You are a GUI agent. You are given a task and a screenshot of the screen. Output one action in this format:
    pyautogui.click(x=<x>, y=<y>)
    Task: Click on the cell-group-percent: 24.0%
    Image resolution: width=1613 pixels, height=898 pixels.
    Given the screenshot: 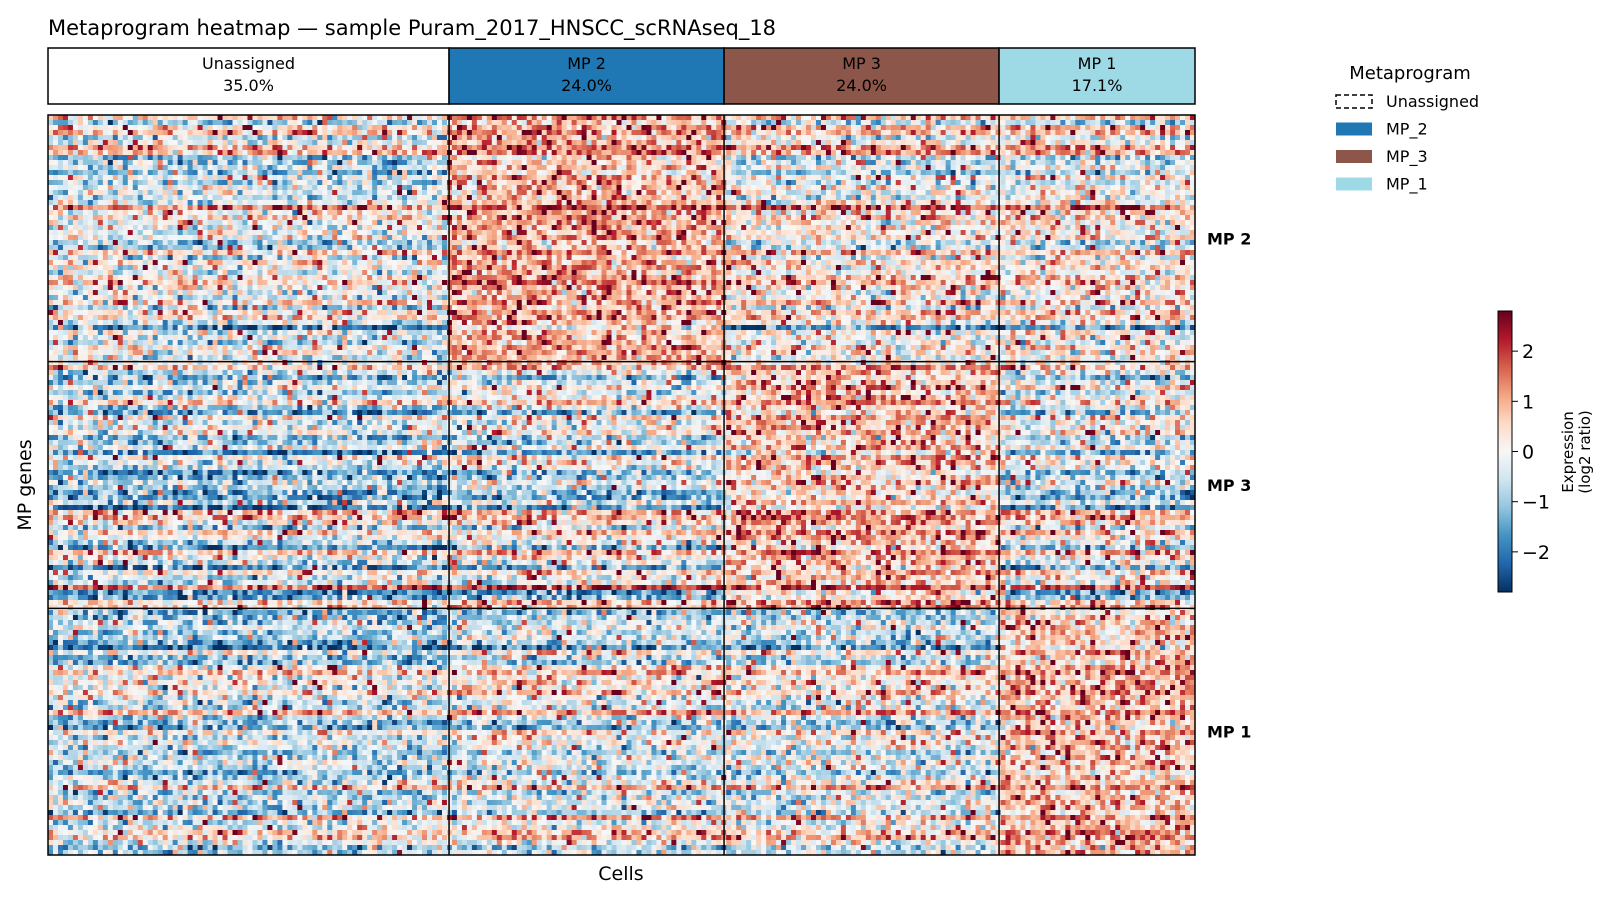 What is the action you would take?
    pyautogui.click(x=861, y=85)
    